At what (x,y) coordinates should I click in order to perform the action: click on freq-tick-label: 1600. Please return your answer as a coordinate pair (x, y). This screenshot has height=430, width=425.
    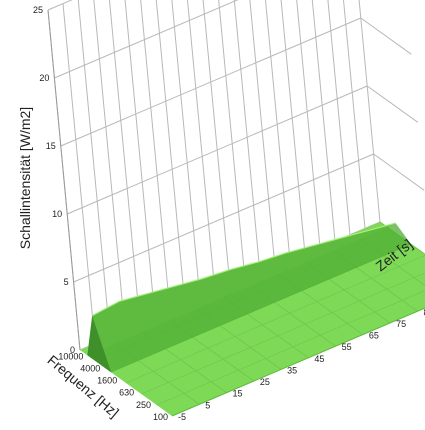
    Looking at the image, I should click on (107, 381).